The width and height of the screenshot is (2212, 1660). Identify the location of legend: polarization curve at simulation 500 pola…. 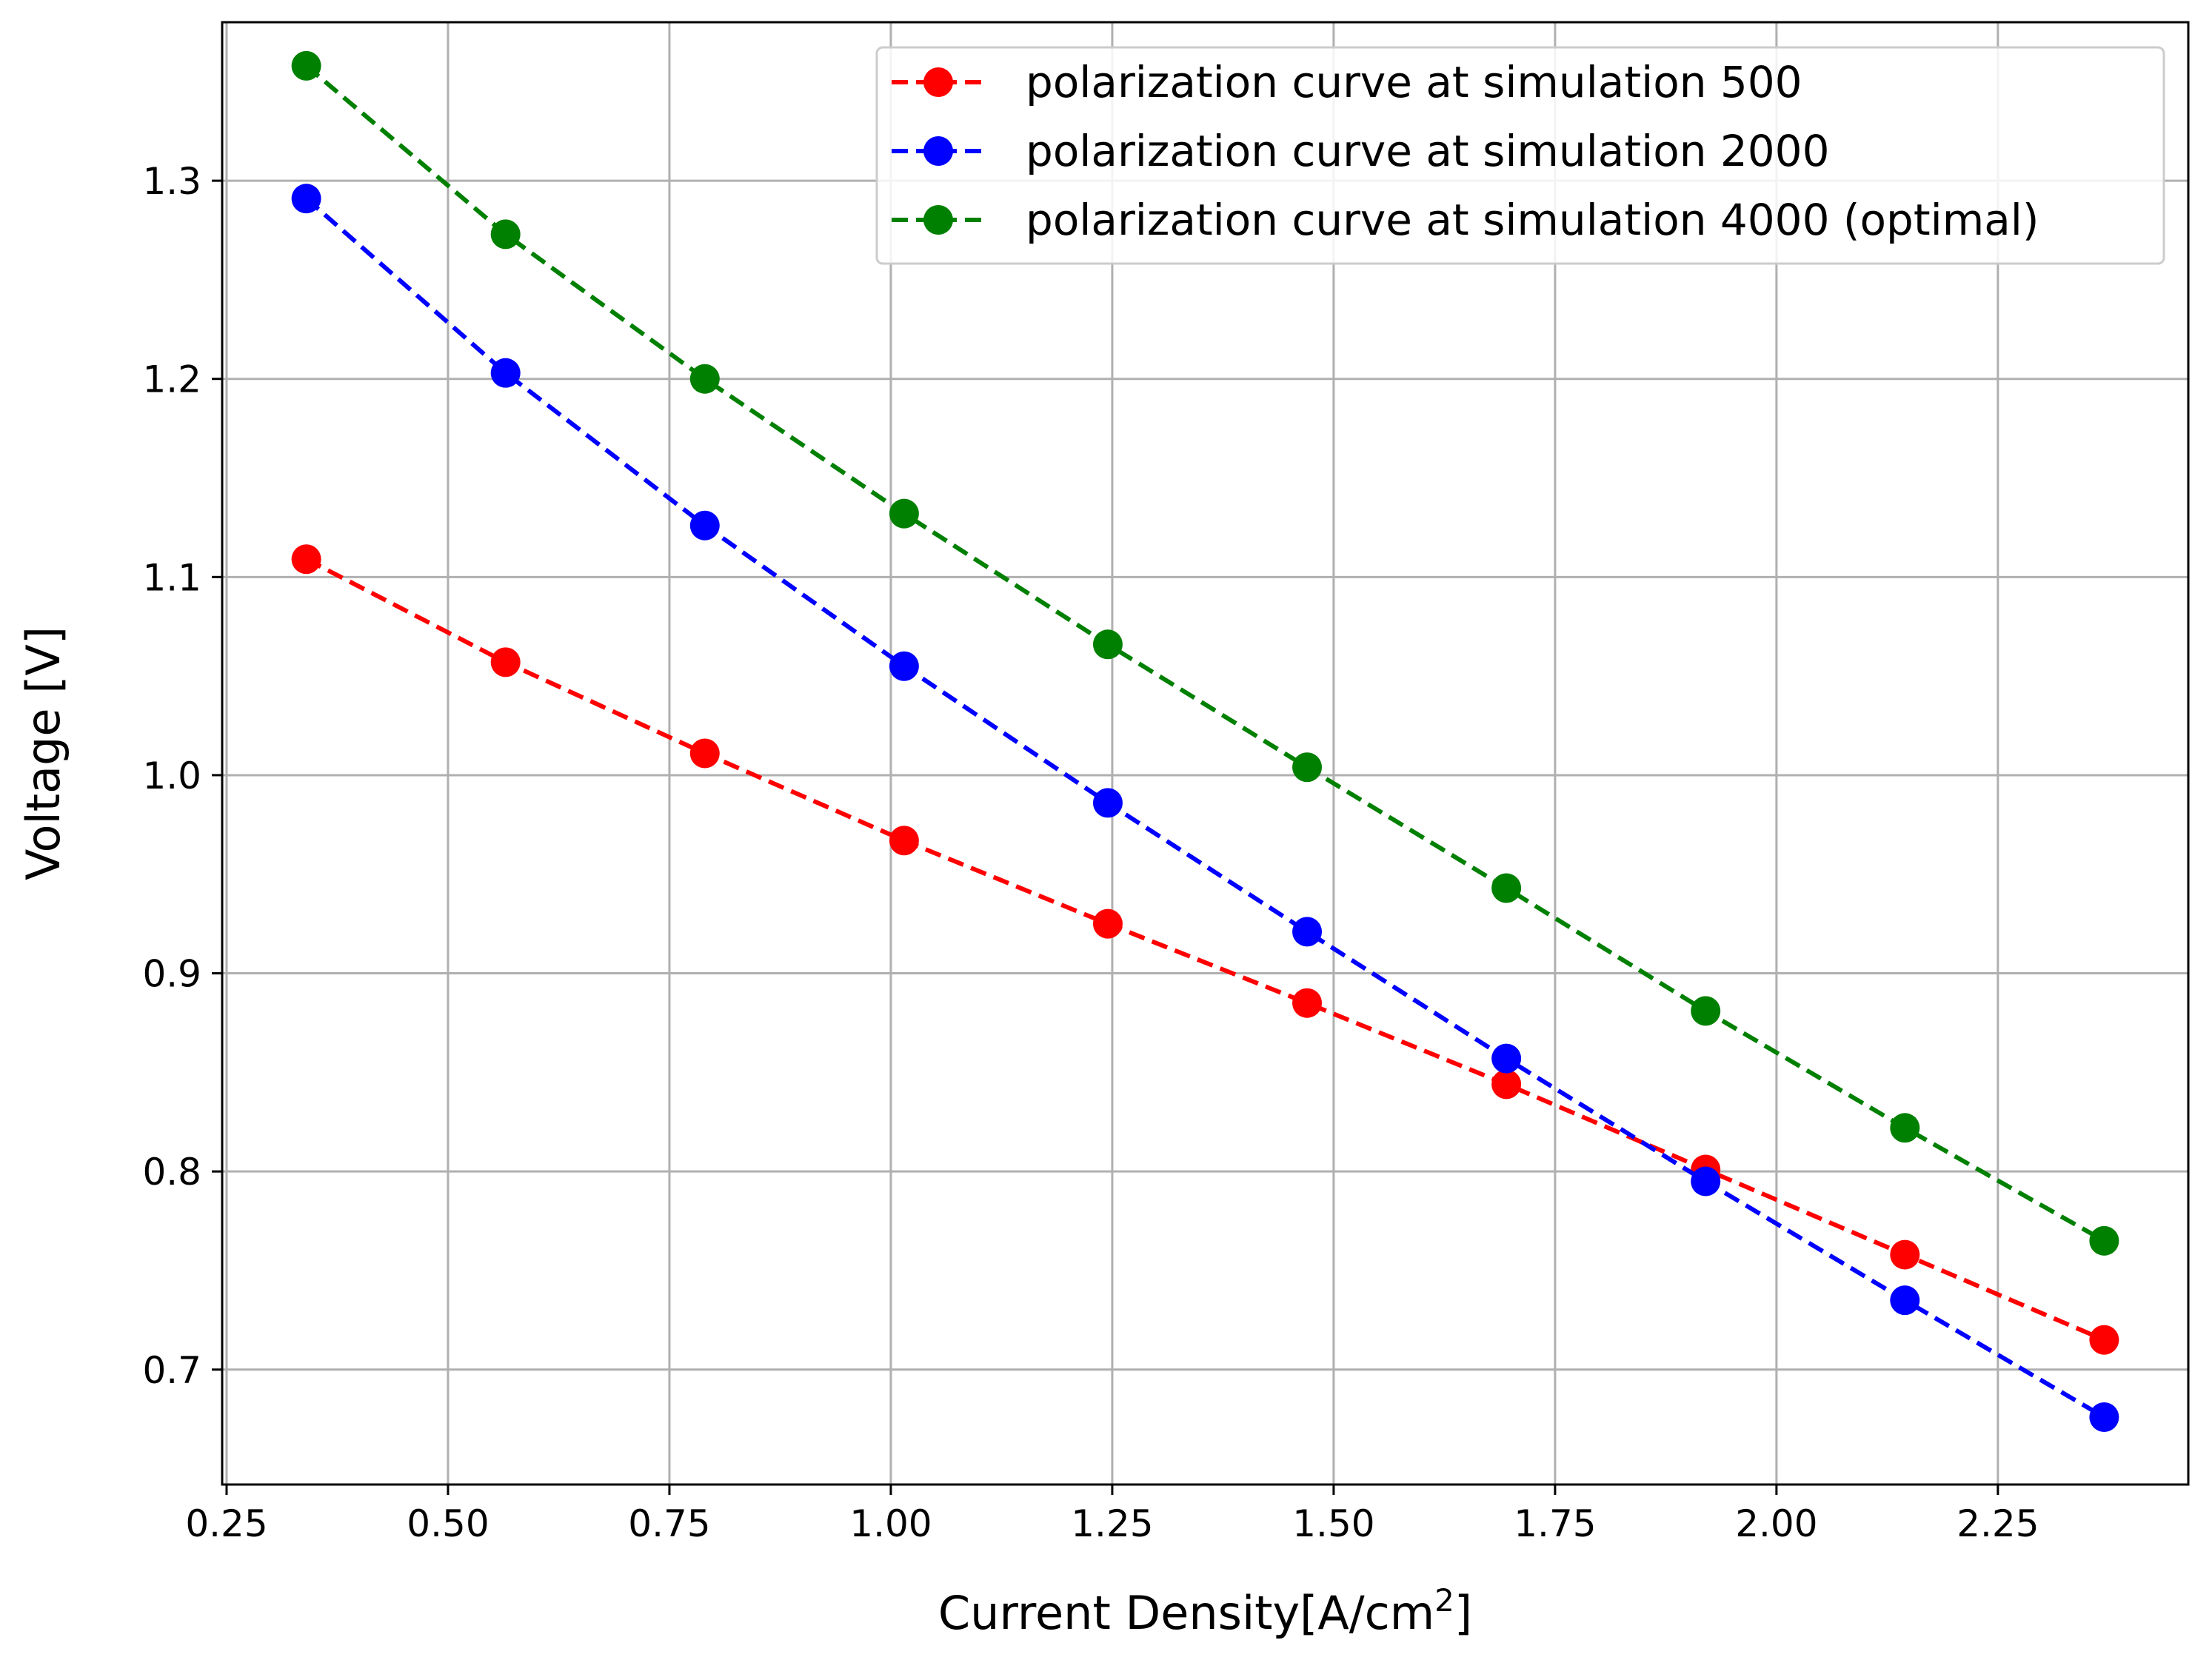
(1520, 155).